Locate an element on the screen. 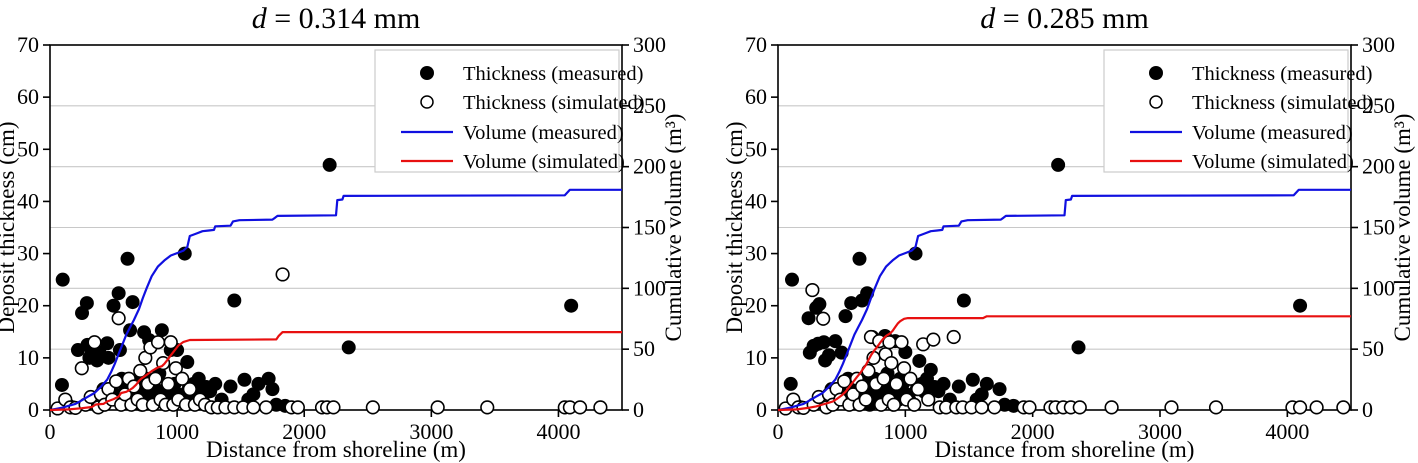 This screenshot has height=463, width=1418. chart-title: d = 0.285 mm is located at coordinates (1064, 18).